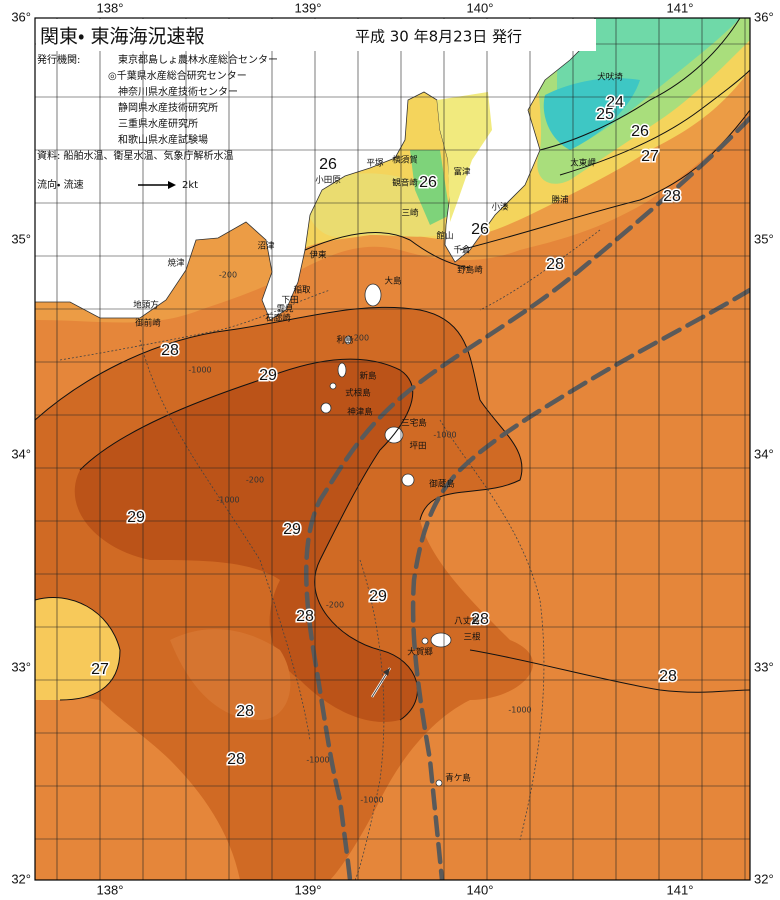 This screenshot has height=900, width=780. What do you see at coordinates (135, 155) in the screenshot?
I see `data-source: 資料: 船舶水温、衛星水温、気象庁解析水温` at bounding box center [135, 155].